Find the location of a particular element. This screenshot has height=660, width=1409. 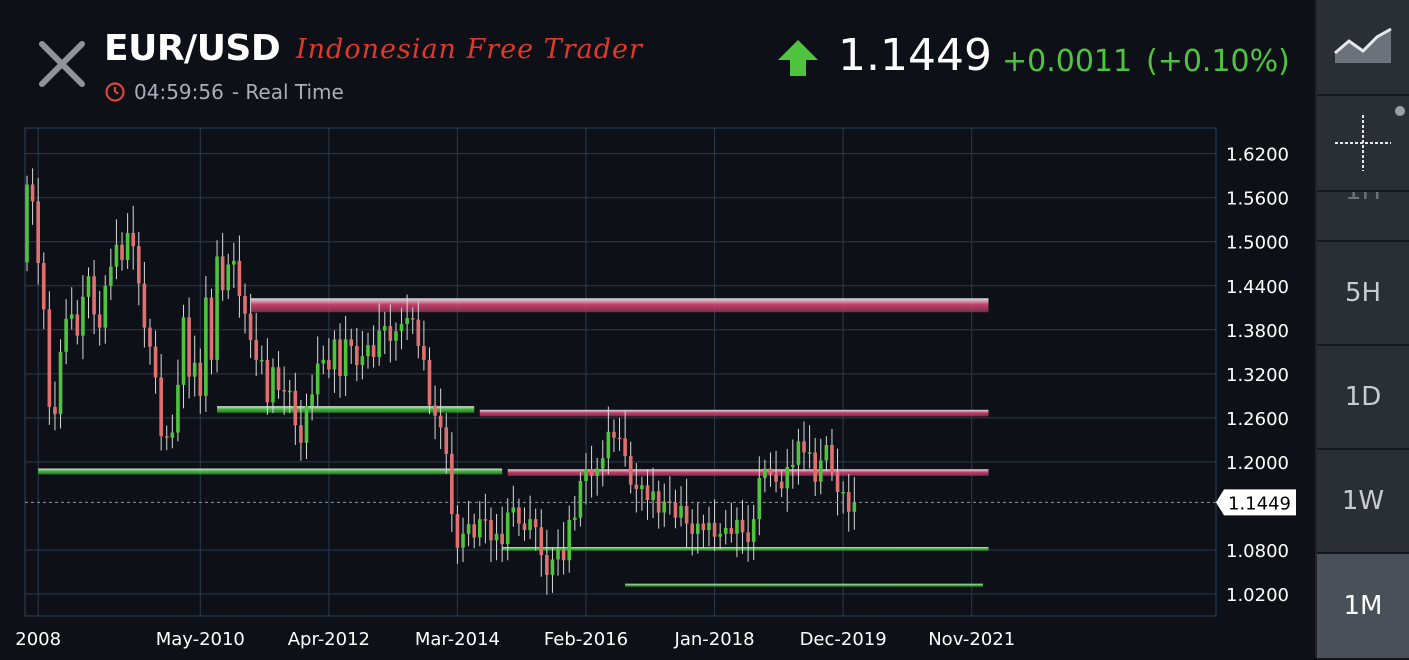

x-tick-label: Apr-2012 is located at coordinates (329, 639).